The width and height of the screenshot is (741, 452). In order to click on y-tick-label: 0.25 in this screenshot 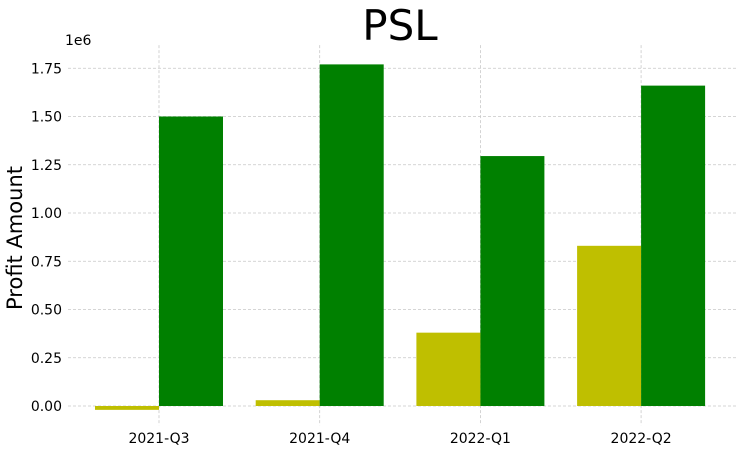, I will do `click(46, 359)`.